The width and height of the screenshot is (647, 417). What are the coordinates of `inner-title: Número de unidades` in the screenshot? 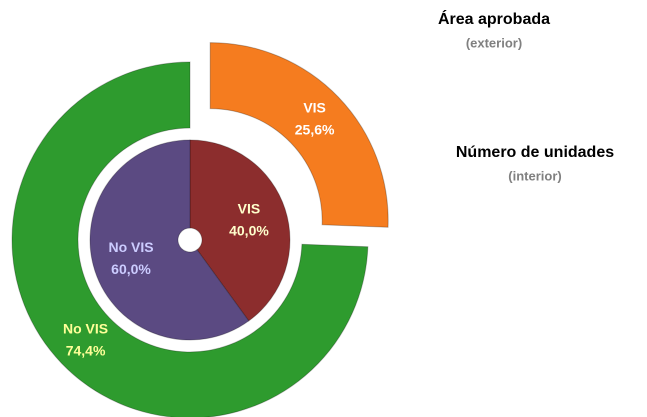 It's located at (535, 152).